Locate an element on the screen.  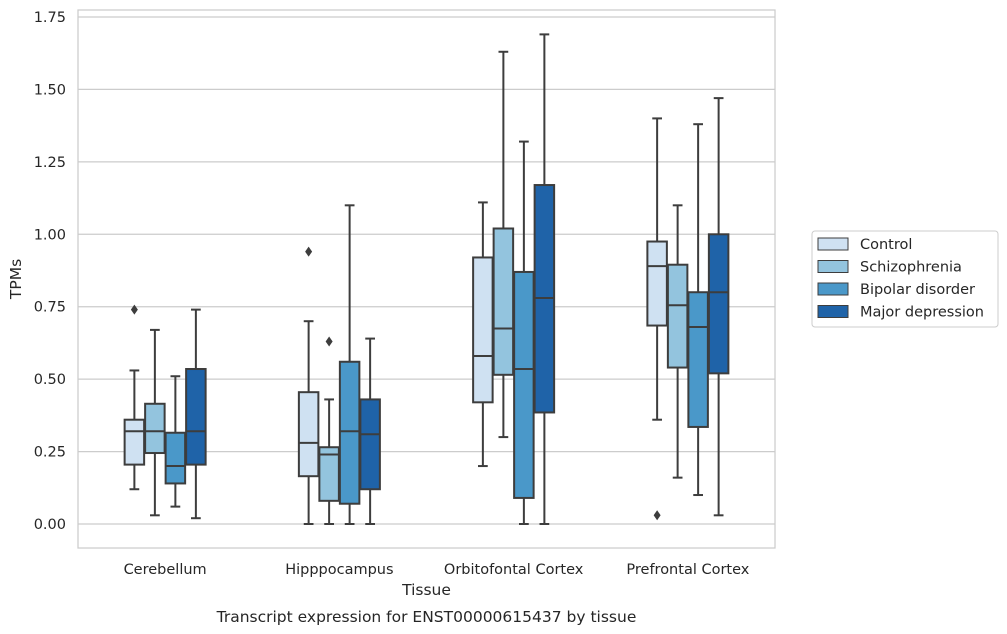
legend-label: Bipolar disorder is located at coordinates (917, 290).